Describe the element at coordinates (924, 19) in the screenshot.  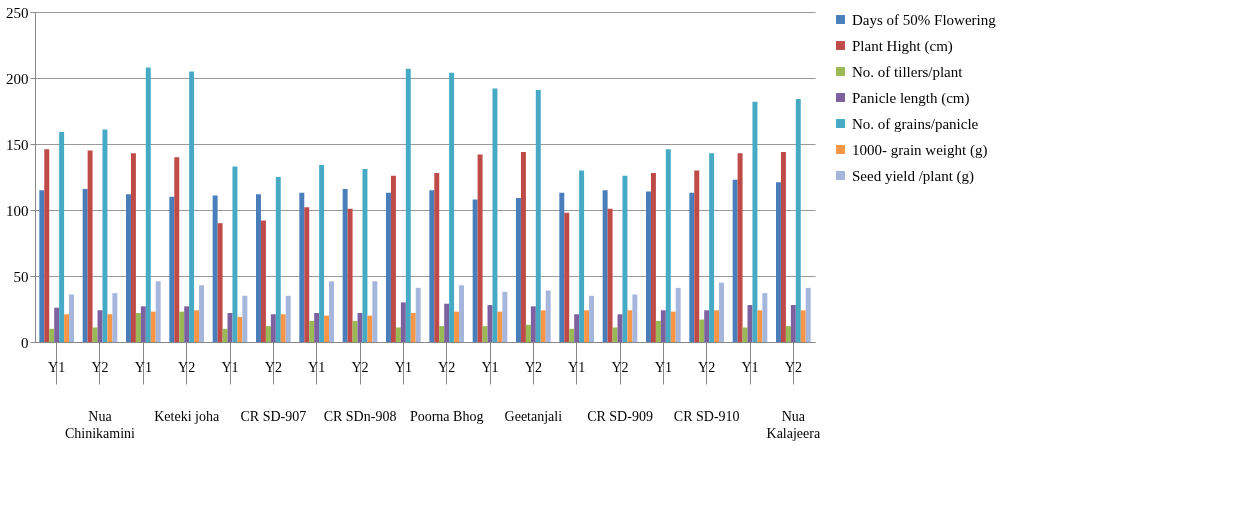
I see `legend-label: Days of 50% Flowering` at that location.